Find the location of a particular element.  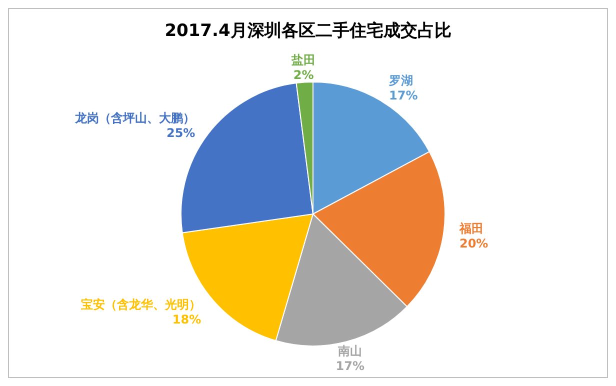

chart-title: 2017.4月深圳各区二手住宅成交占比 is located at coordinates (308, 31).